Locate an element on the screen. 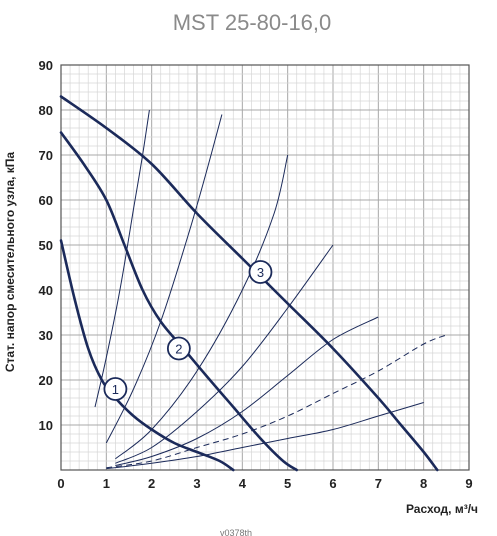 The image size is (497, 536). x-tick-label: 2 is located at coordinates (151, 483).